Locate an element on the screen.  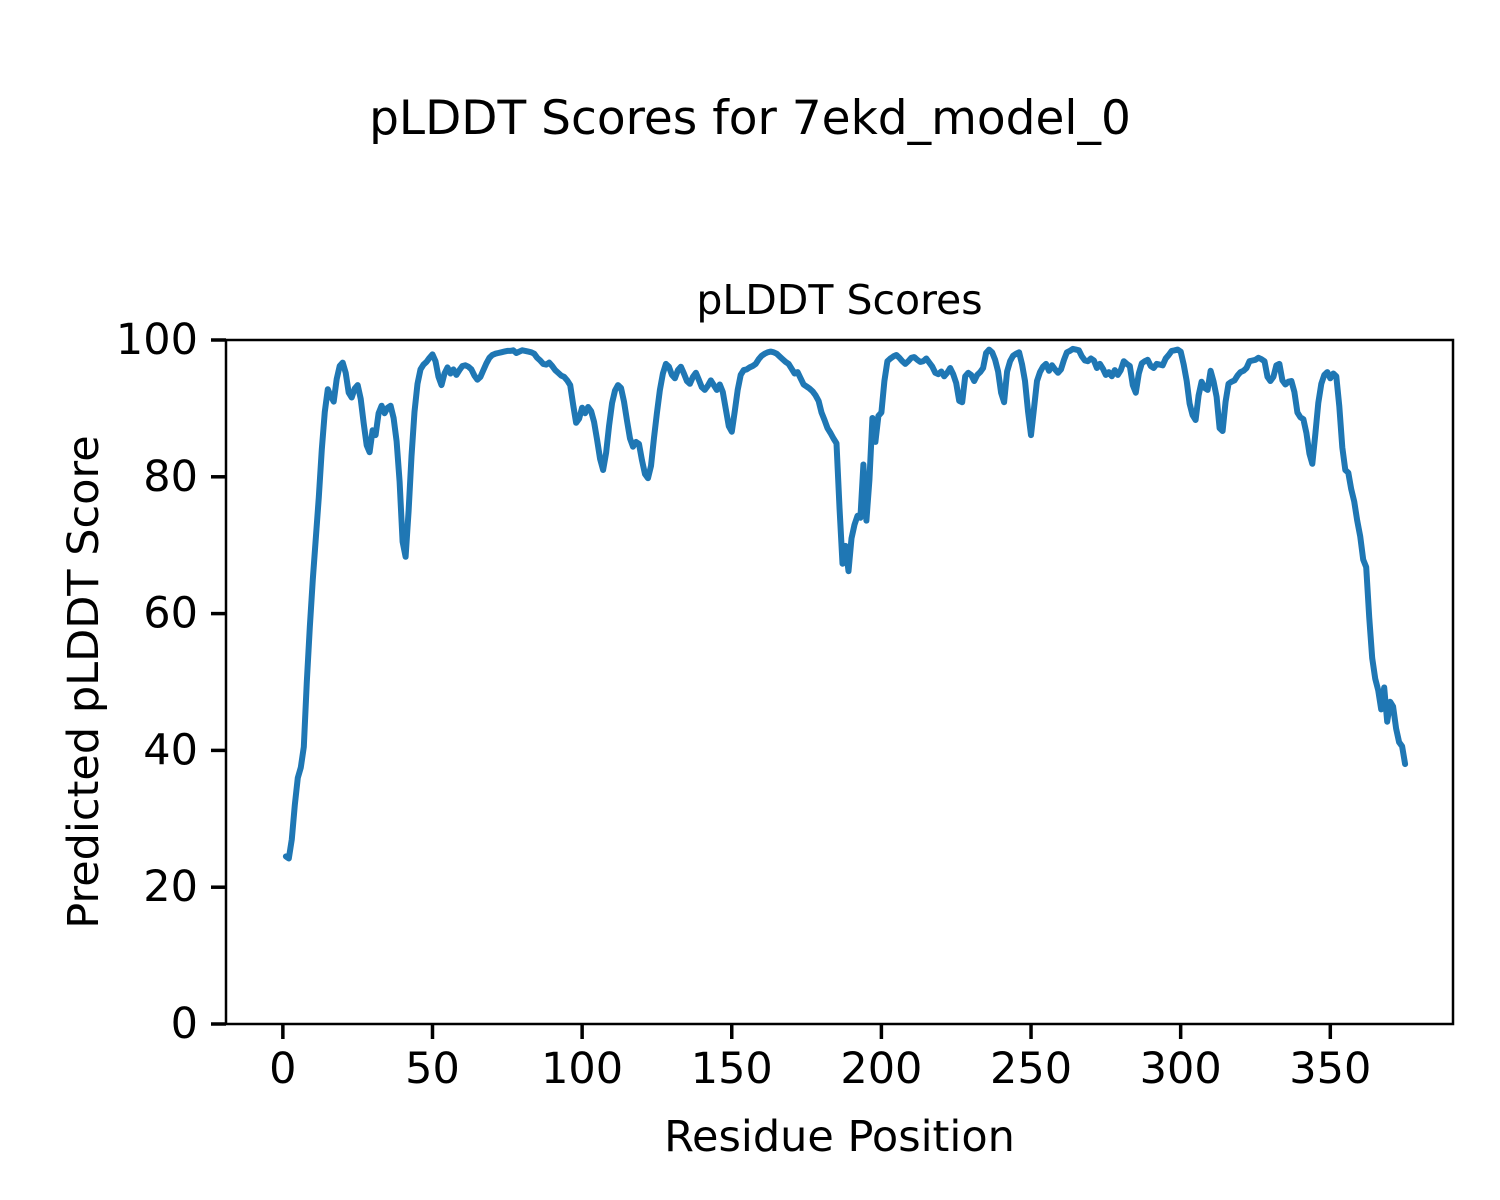
axes-title: pLDDT Scores is located at coordinates (839, 300).